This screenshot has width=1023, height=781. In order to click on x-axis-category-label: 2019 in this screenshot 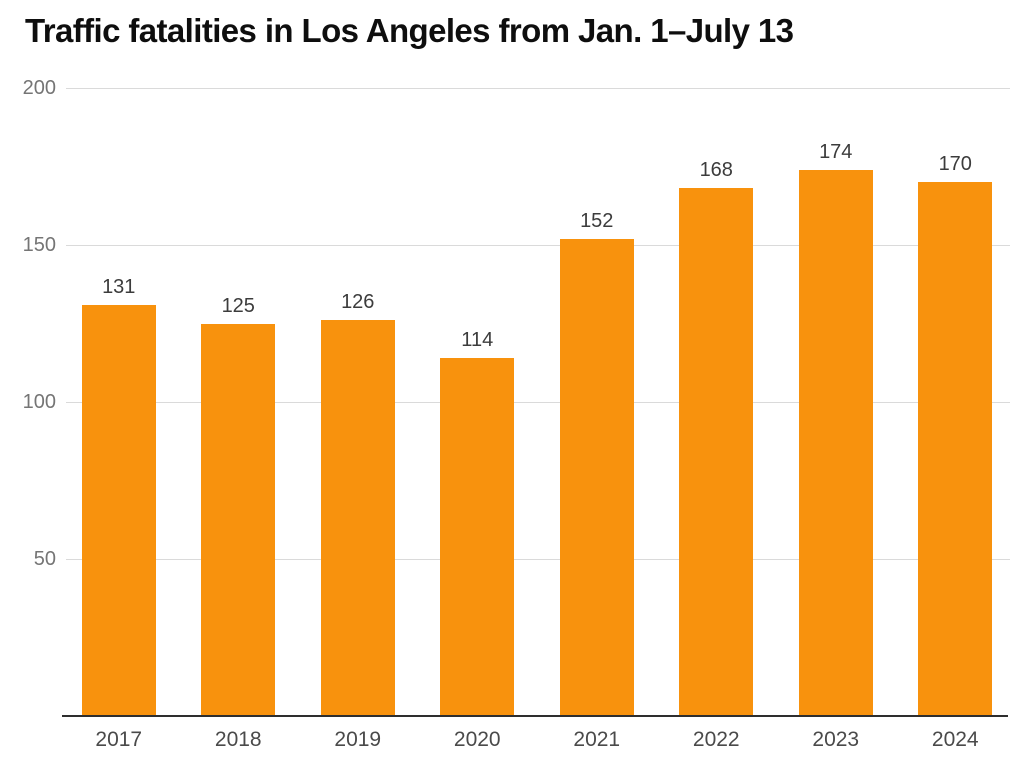, I will do `click(358, 739)`.